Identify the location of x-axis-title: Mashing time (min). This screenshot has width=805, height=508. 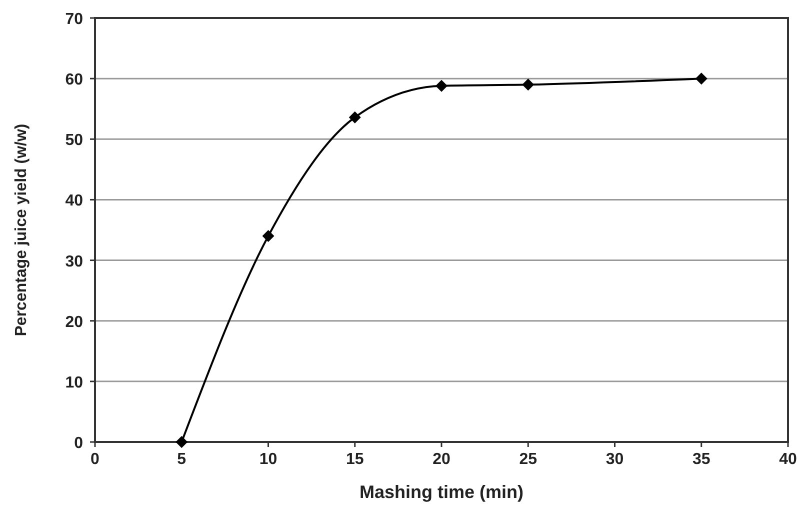
(441, 492).